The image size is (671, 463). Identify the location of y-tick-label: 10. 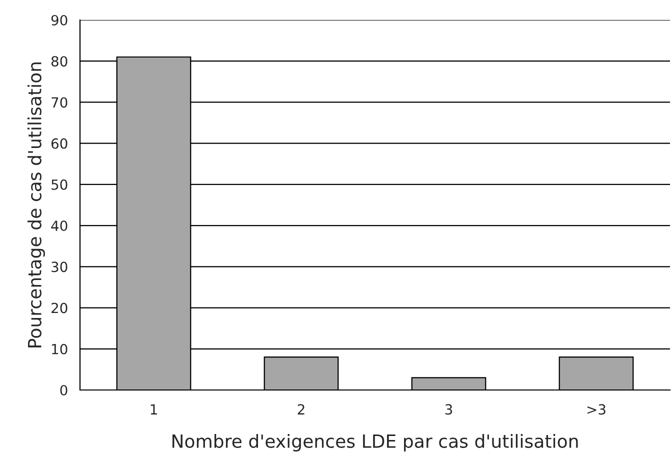
(60, 349).